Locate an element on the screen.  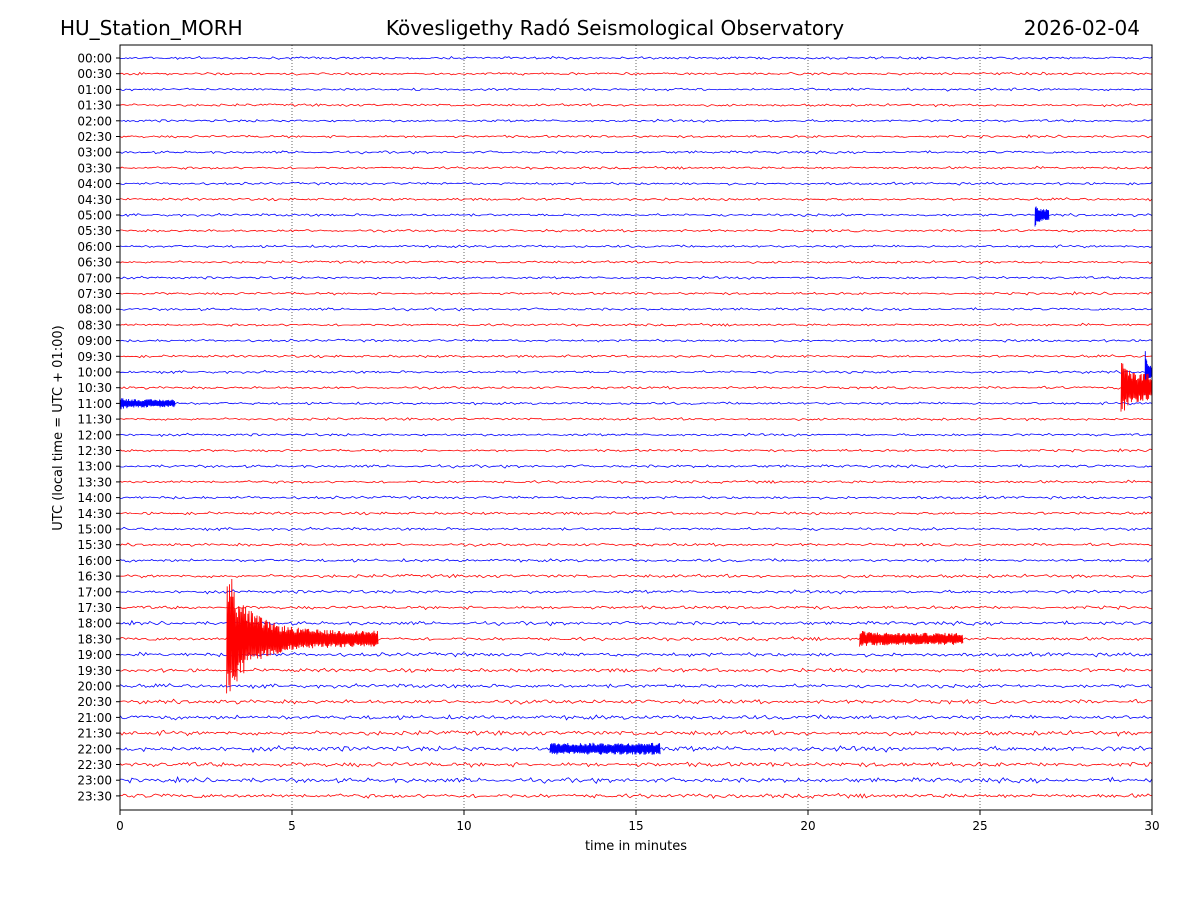
y-tick-label: 00:00 is located at coordinates (94, 59).